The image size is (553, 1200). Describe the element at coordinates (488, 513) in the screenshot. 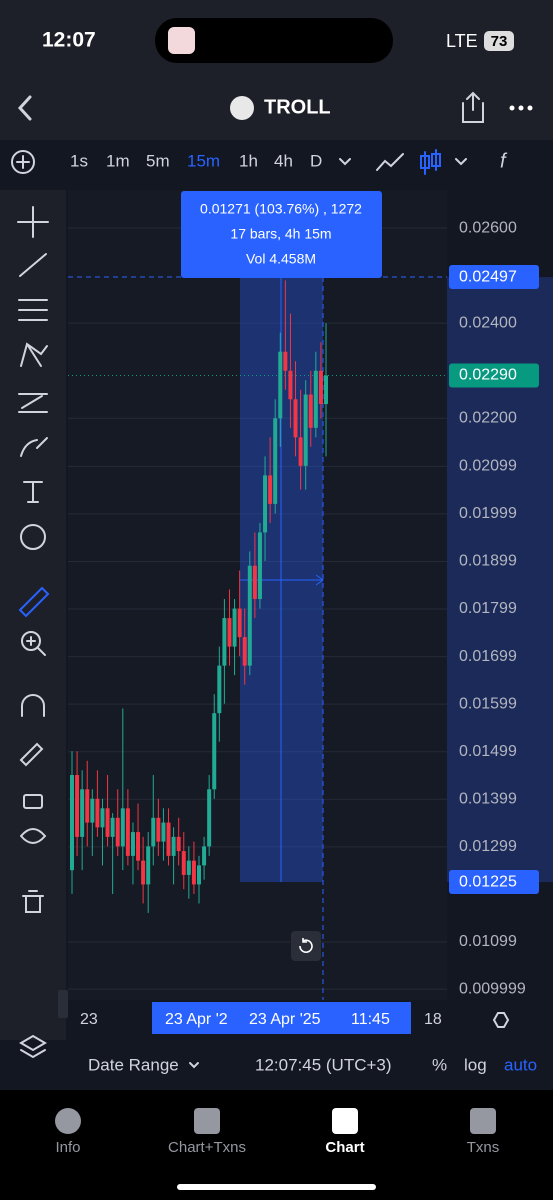

I see `y-tick-label: 0.01999` at that location.